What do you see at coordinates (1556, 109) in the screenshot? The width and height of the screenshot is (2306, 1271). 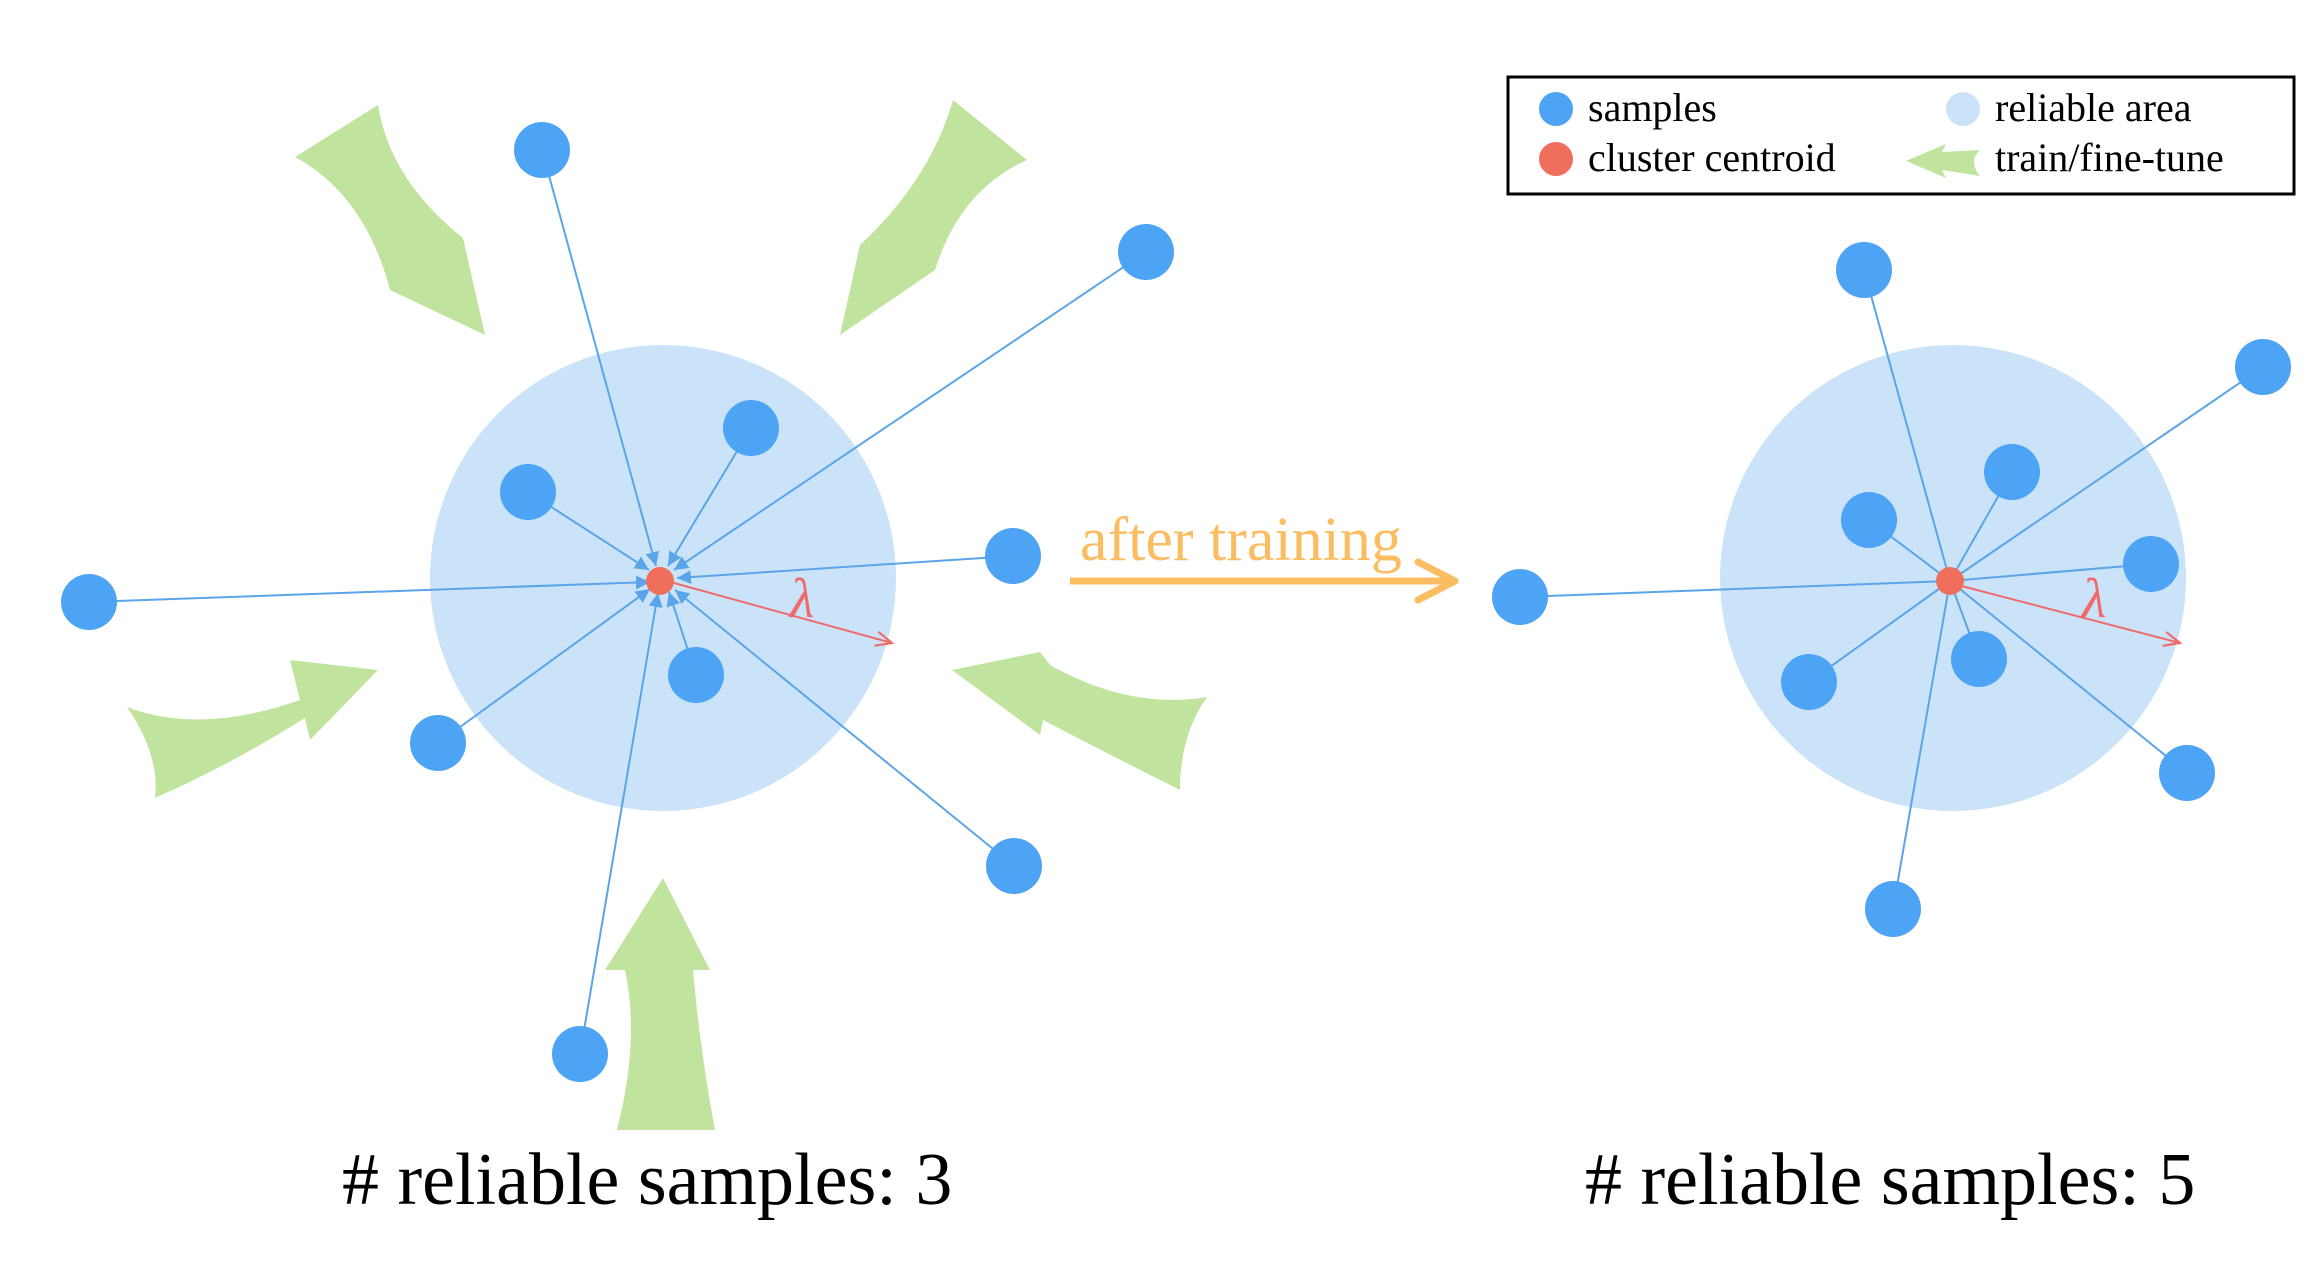 I see `samples-legend-icon` at bounding box center [1556, 109].